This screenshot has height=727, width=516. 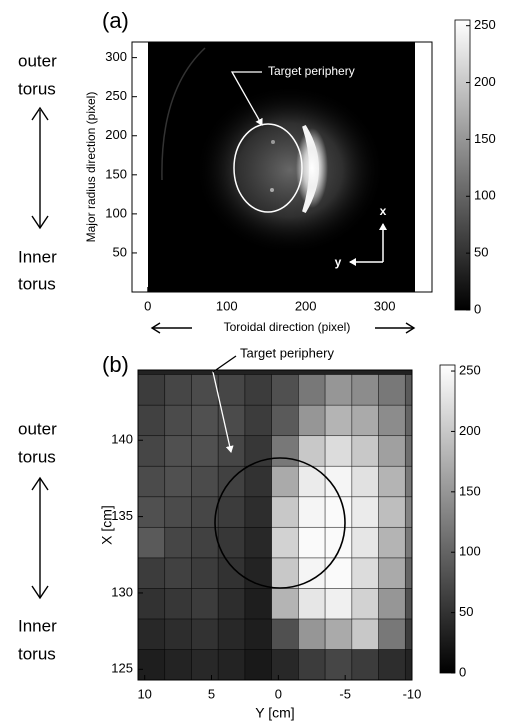 What do you see at coordinates (383, 211) in the screenshot?
I see `compass-label: x` at bounding box center [383, 211].